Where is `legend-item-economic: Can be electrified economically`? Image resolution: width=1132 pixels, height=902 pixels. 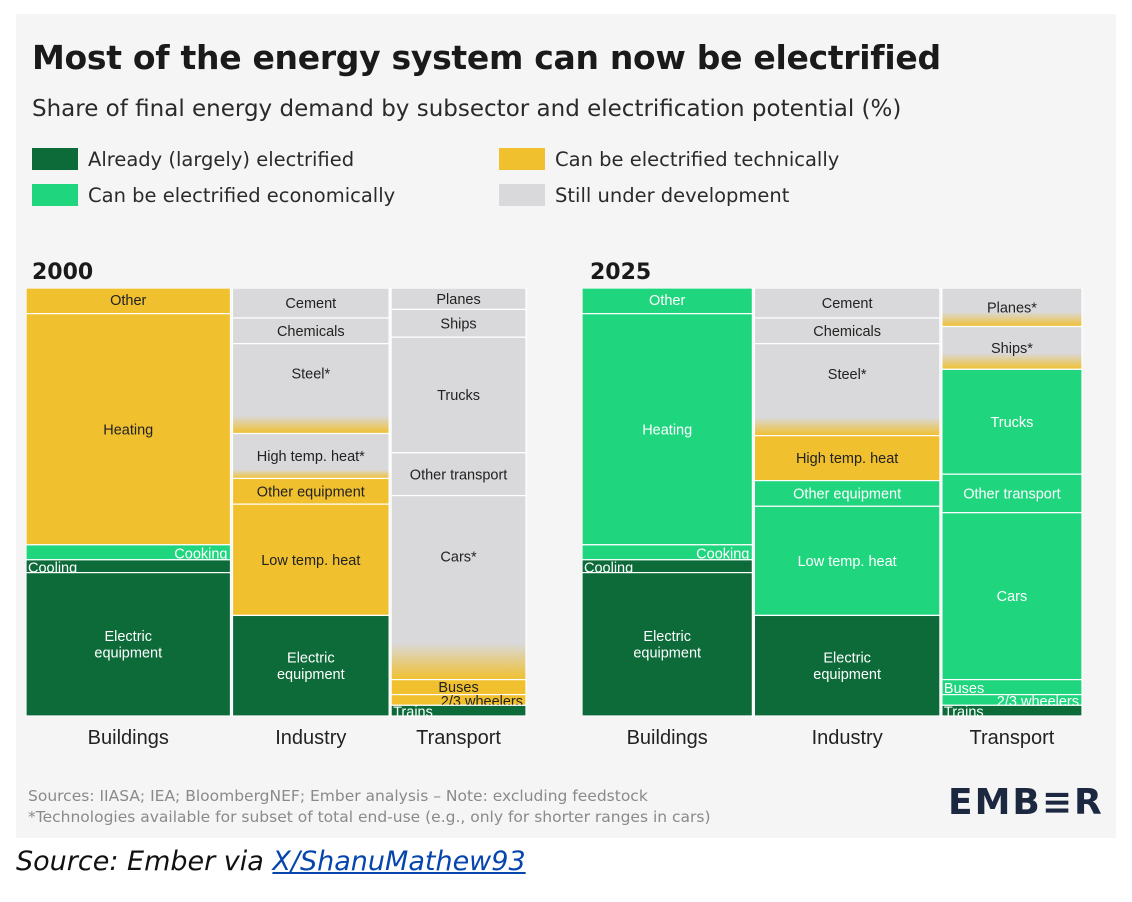 legend-item-economic: Can be electrified economically is located at coordinates (213, 195).